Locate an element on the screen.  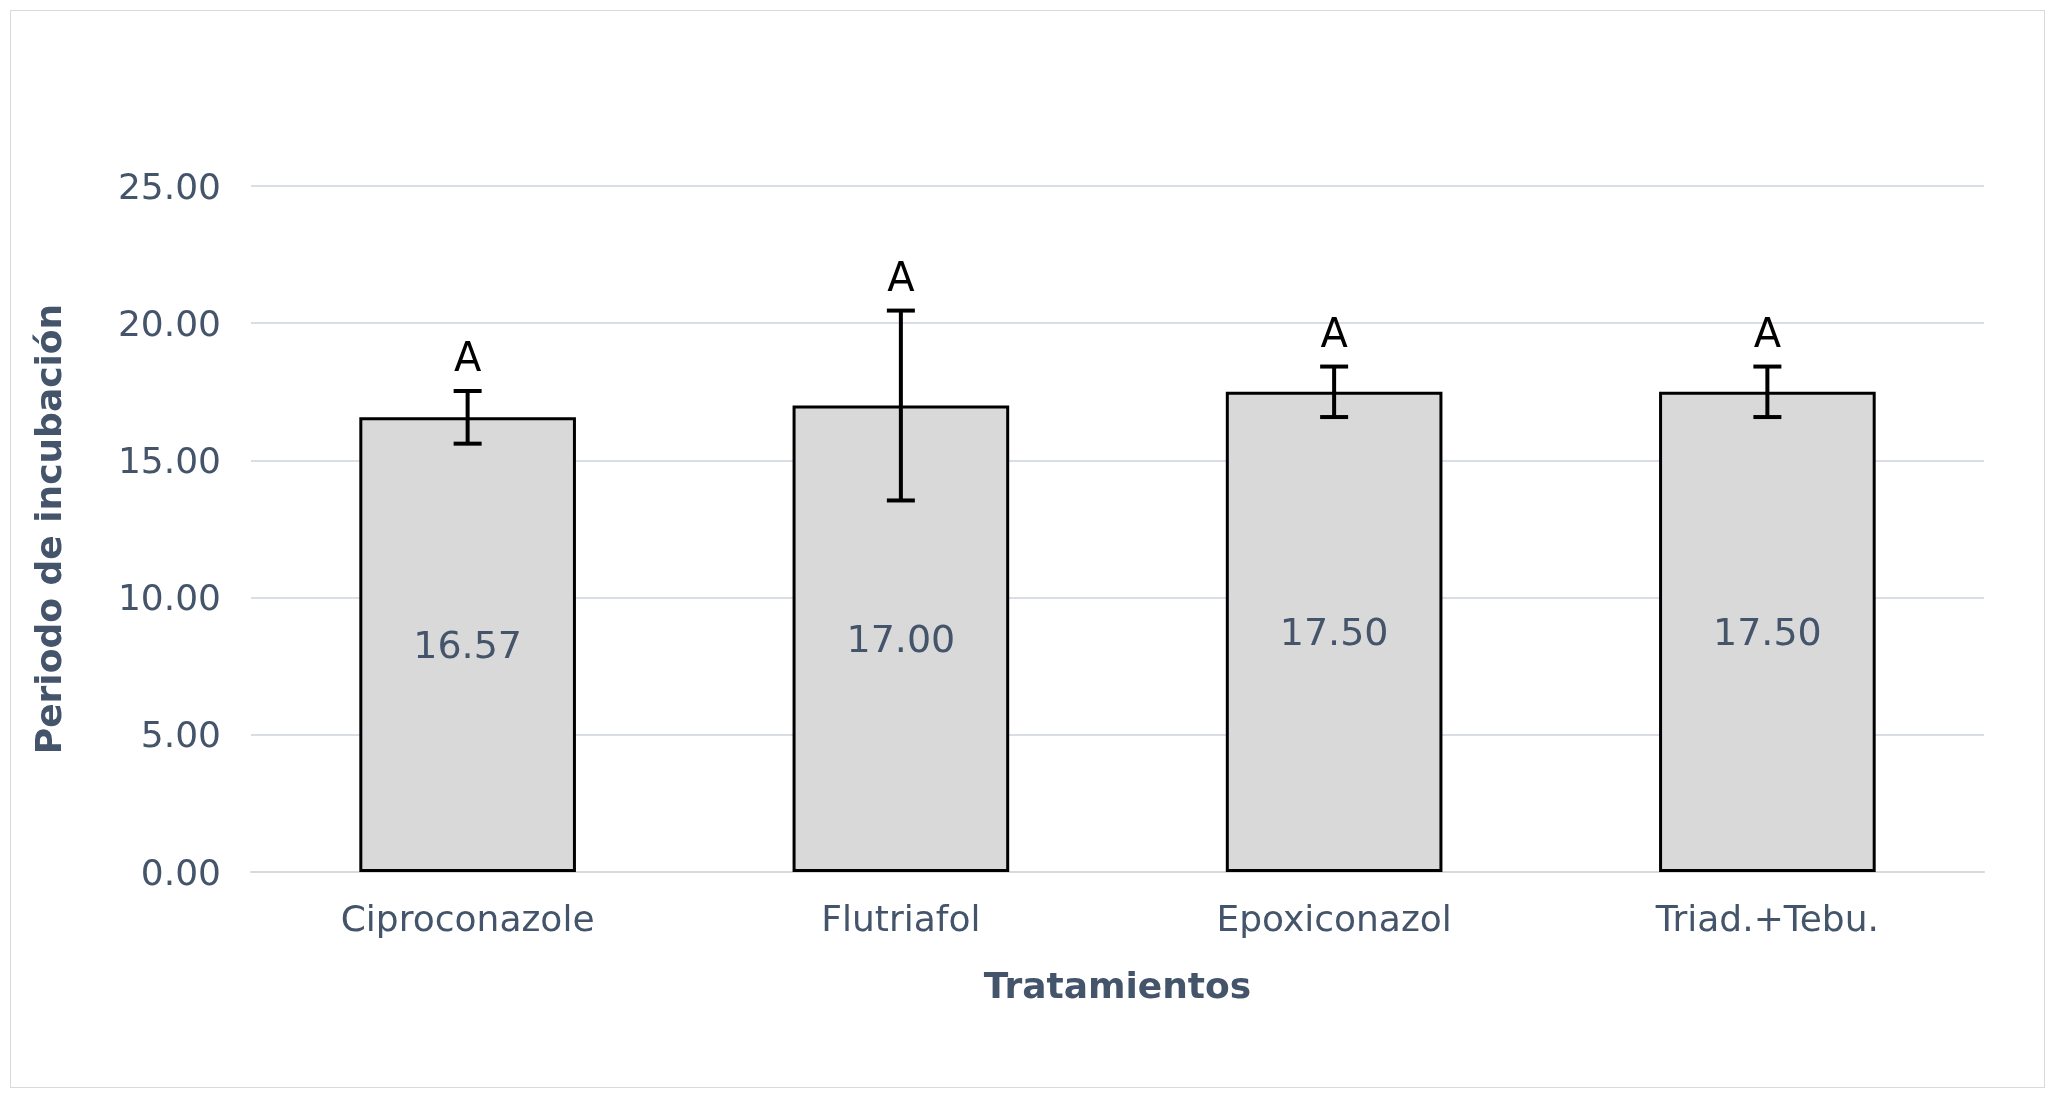
data-label: 17.00 is located at coordinates (901, 638).